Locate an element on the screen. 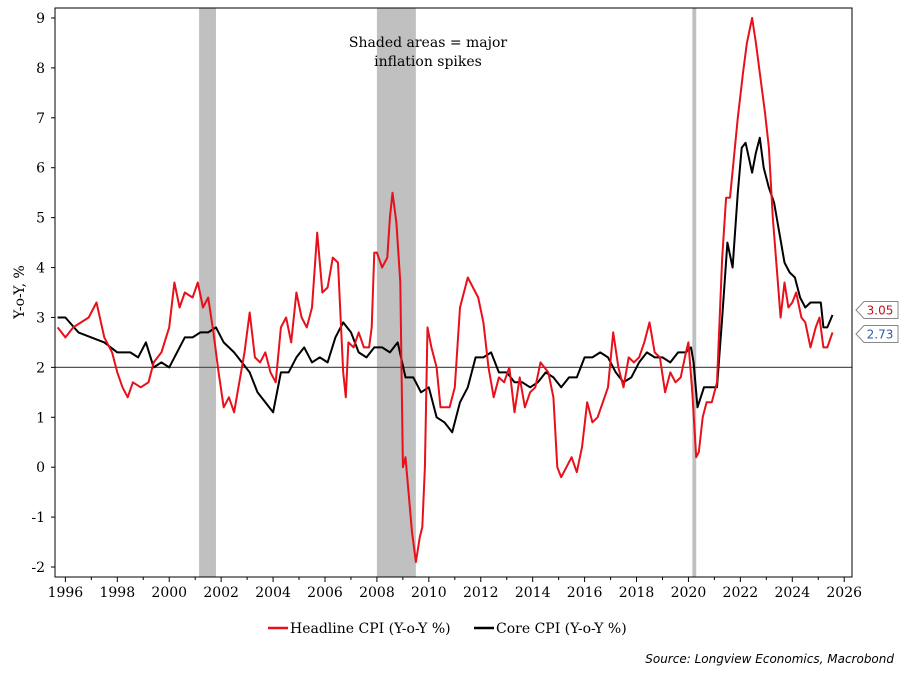 The width and height of the screenshot is (907, 680). headline-end-tag-value: 3.05 is located at coordinates (880, 311).